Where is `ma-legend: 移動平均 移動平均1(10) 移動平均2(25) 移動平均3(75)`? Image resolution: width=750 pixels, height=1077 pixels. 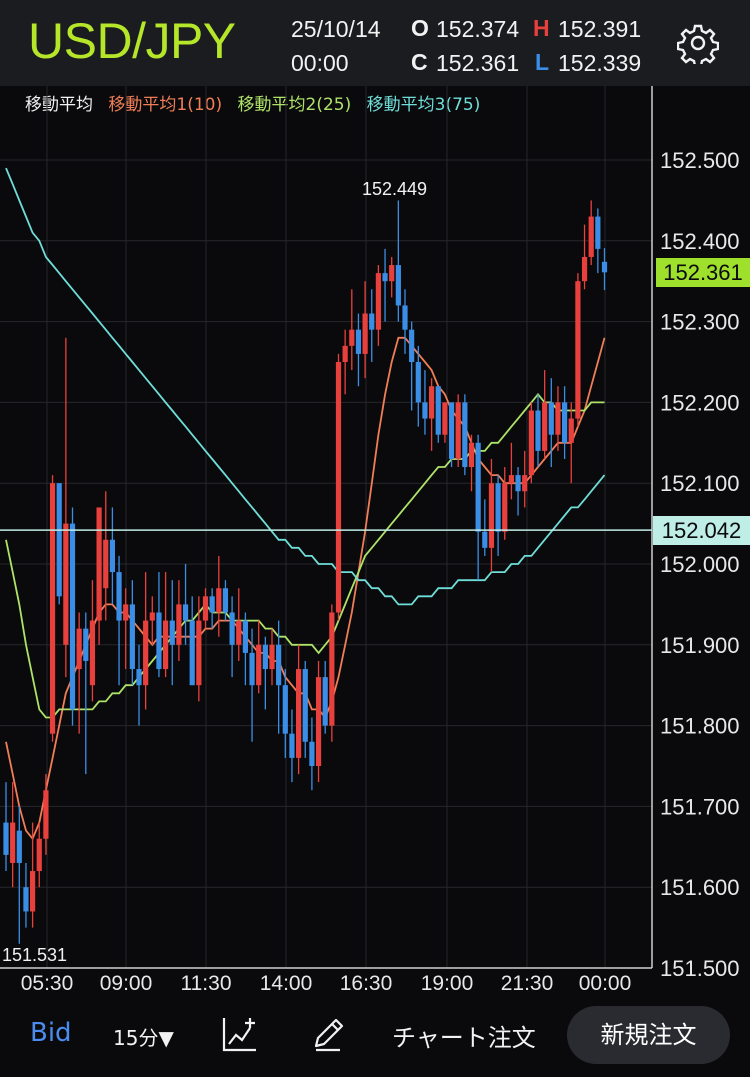
ma-legend: 移動平均 移動平均1(10) 移動平均2(25) 移動平均3(75) is located at coordinates (257, 102).